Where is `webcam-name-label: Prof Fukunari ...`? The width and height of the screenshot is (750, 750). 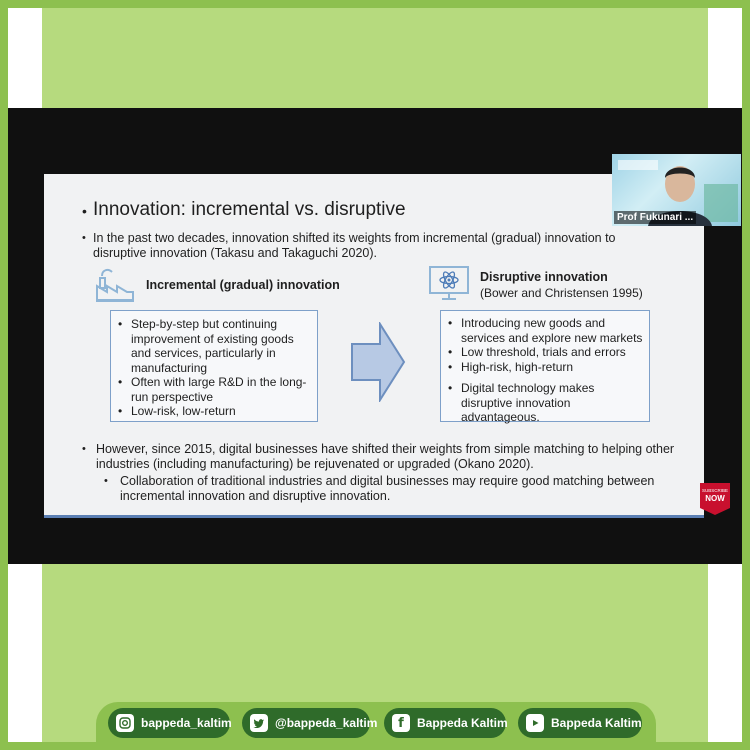 webcam-name-label: Prof Fukunari ... is located at coordinates (655, 217).